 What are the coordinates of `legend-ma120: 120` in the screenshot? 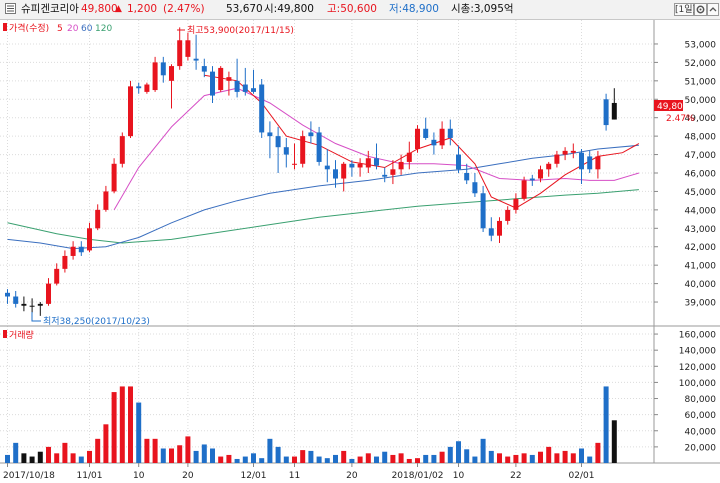 It's located at (103, 29).